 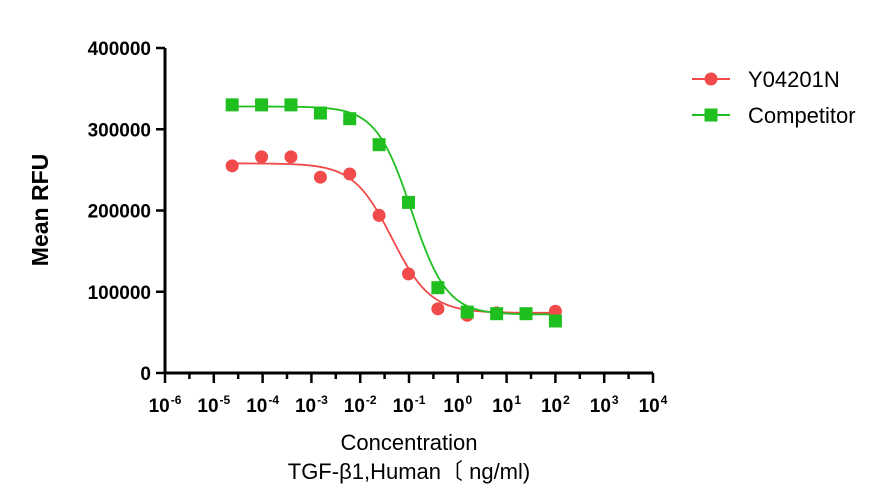 I want to click on y-tick-label: 200000, so click(x=119, y=212).